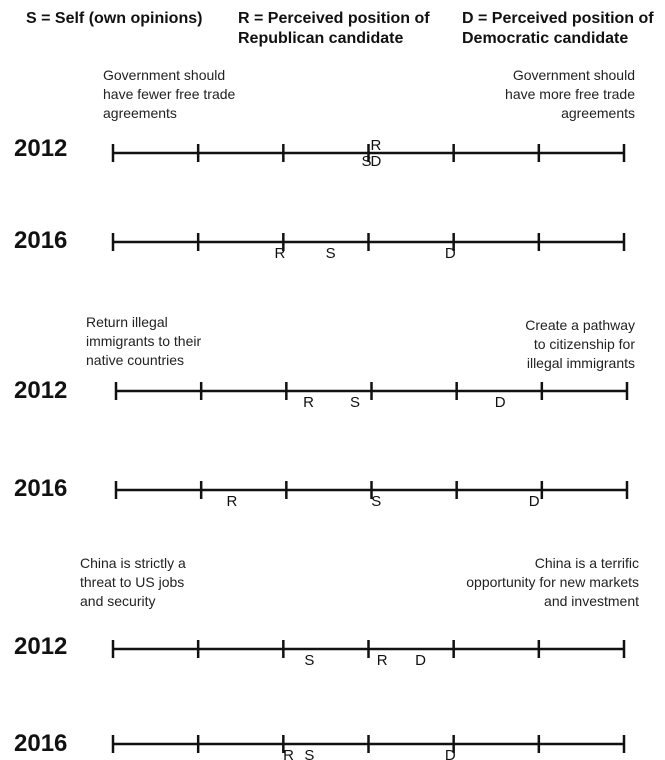 This screenshot has width=665, height=760. Describe the element at coordinates (41, 240) in the screenshot. I see `panel-1-year-2016: 2016` at that location.